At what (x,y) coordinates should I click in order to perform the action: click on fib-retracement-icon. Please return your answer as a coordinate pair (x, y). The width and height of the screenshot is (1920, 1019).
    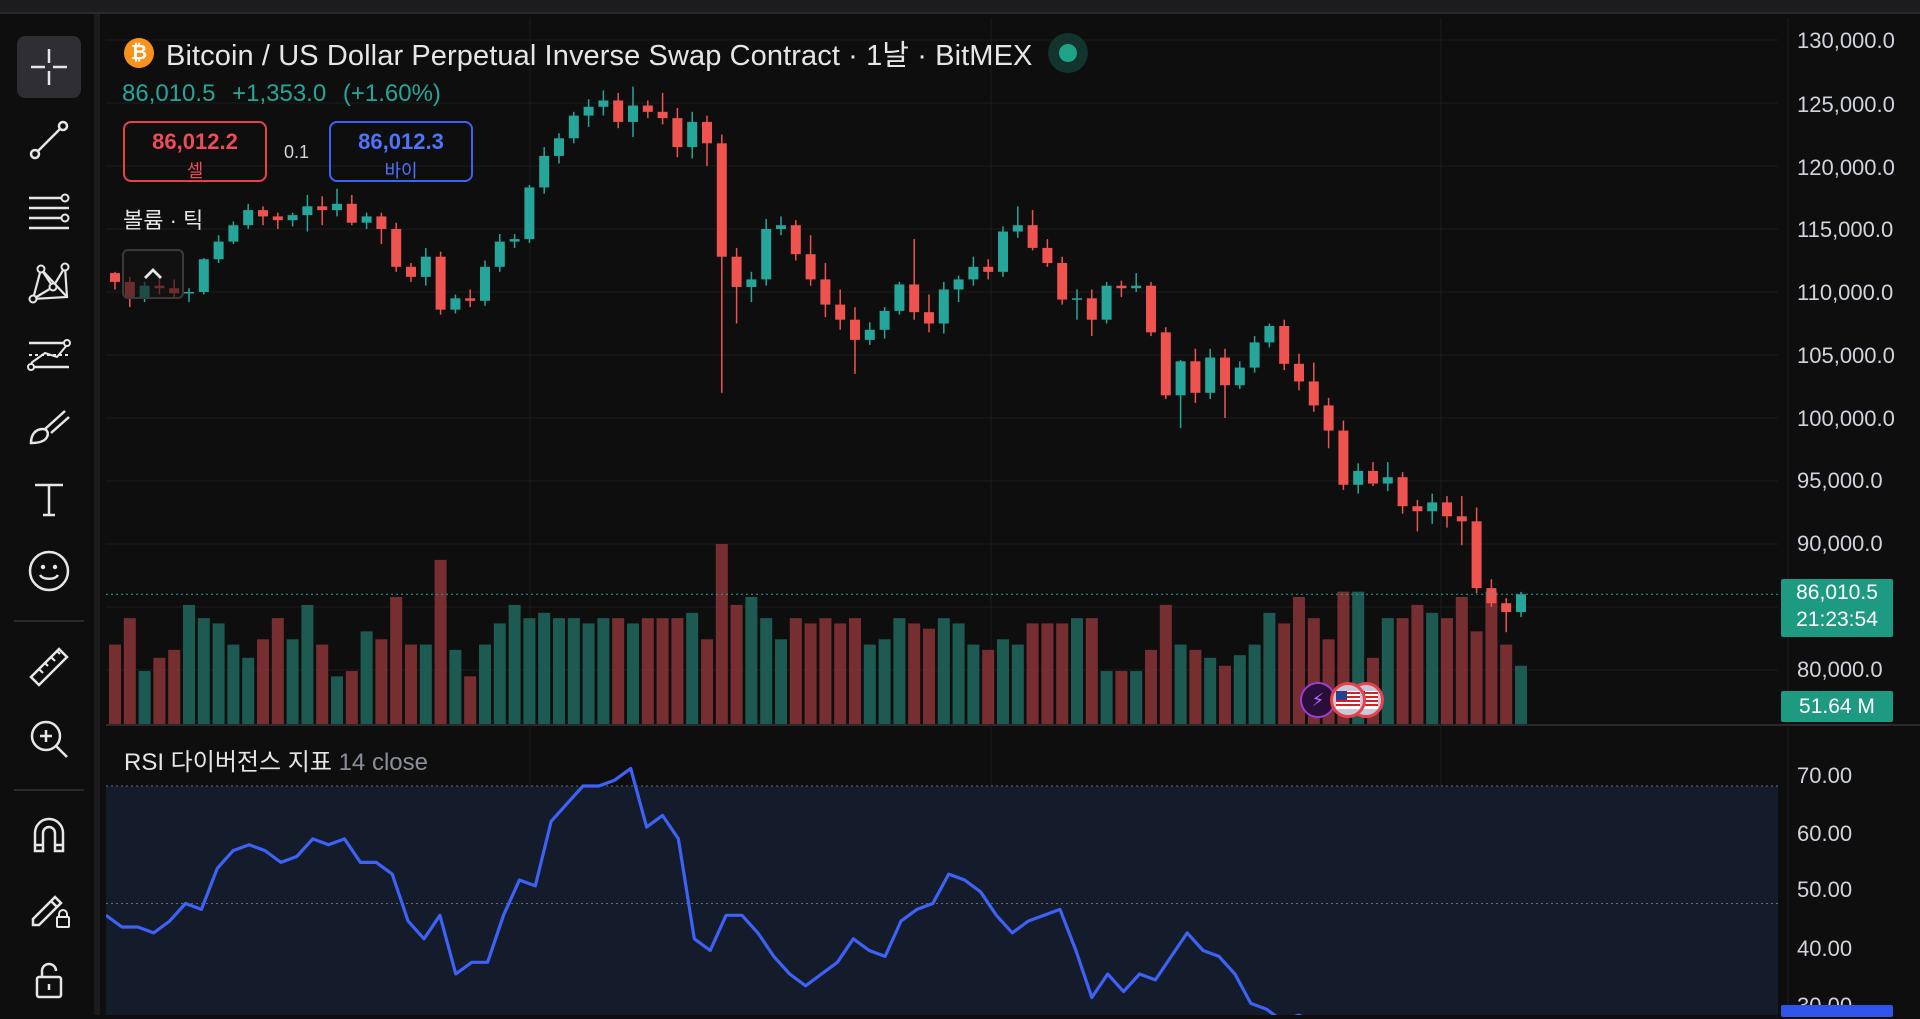
    Looking at the image, I should click on (49, 211).